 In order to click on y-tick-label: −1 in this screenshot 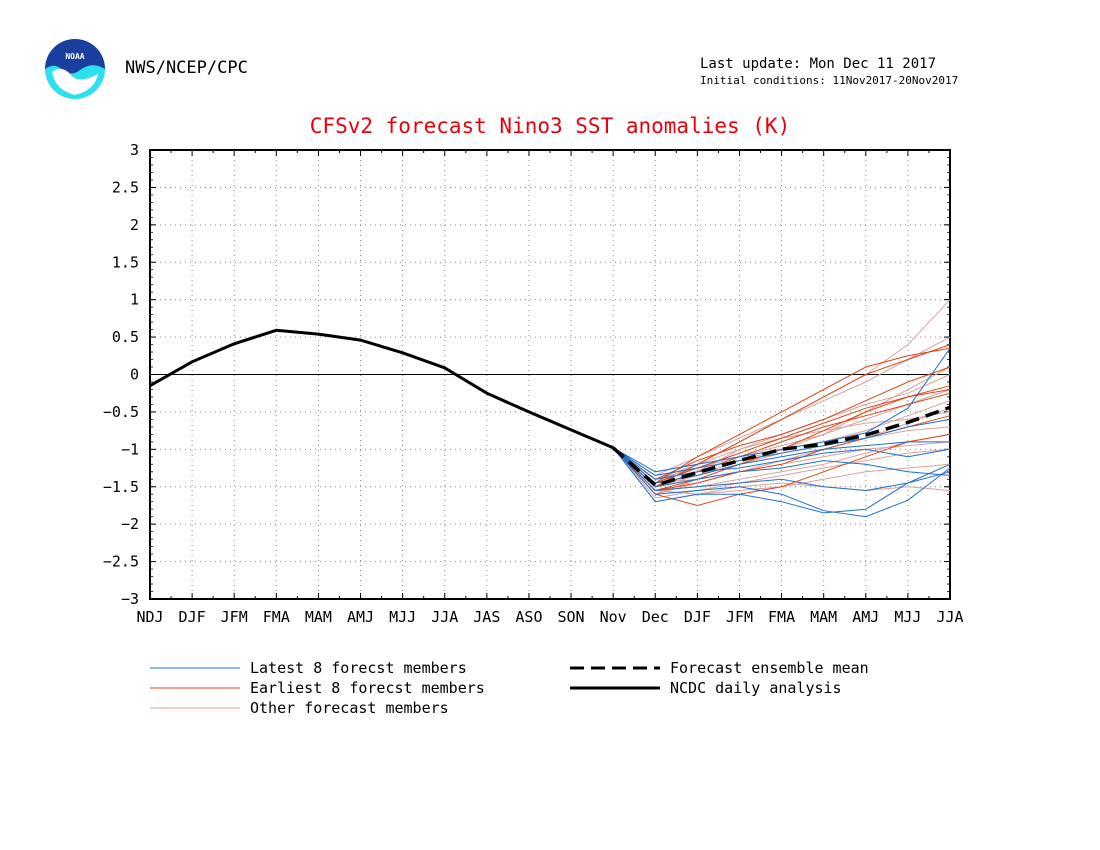, I will do `click(130, 449)`.